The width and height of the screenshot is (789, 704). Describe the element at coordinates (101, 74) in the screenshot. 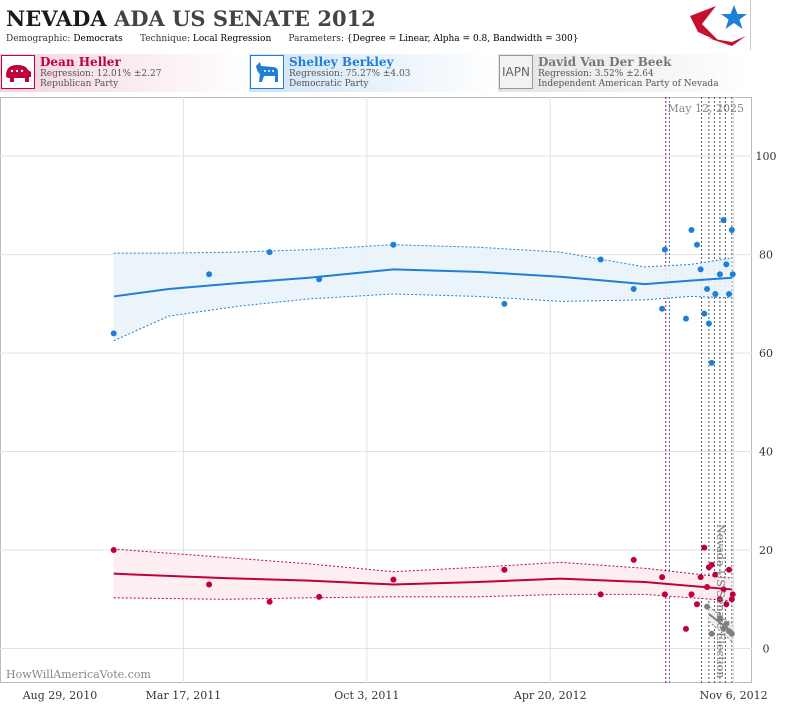

I see `candidate-regression: Regression: 12.01% ±2.27` at that location.